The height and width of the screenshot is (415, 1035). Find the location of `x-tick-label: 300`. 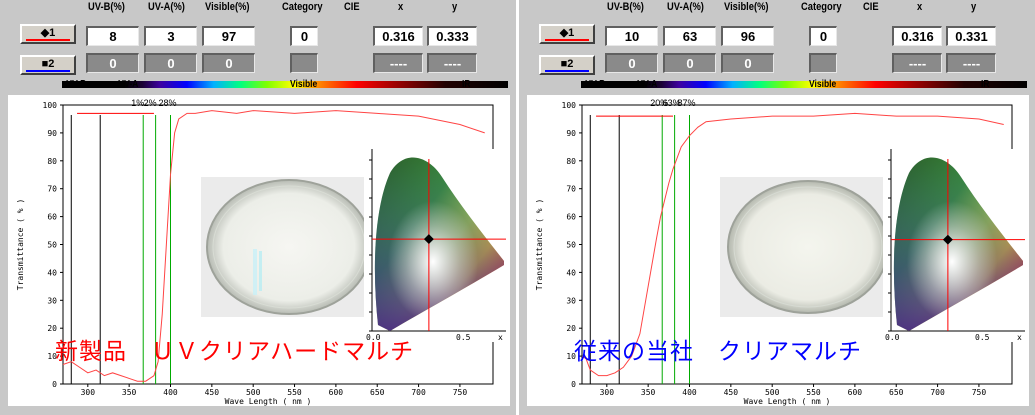

x-tick-label: 300 is located at coordinates (88, 392).